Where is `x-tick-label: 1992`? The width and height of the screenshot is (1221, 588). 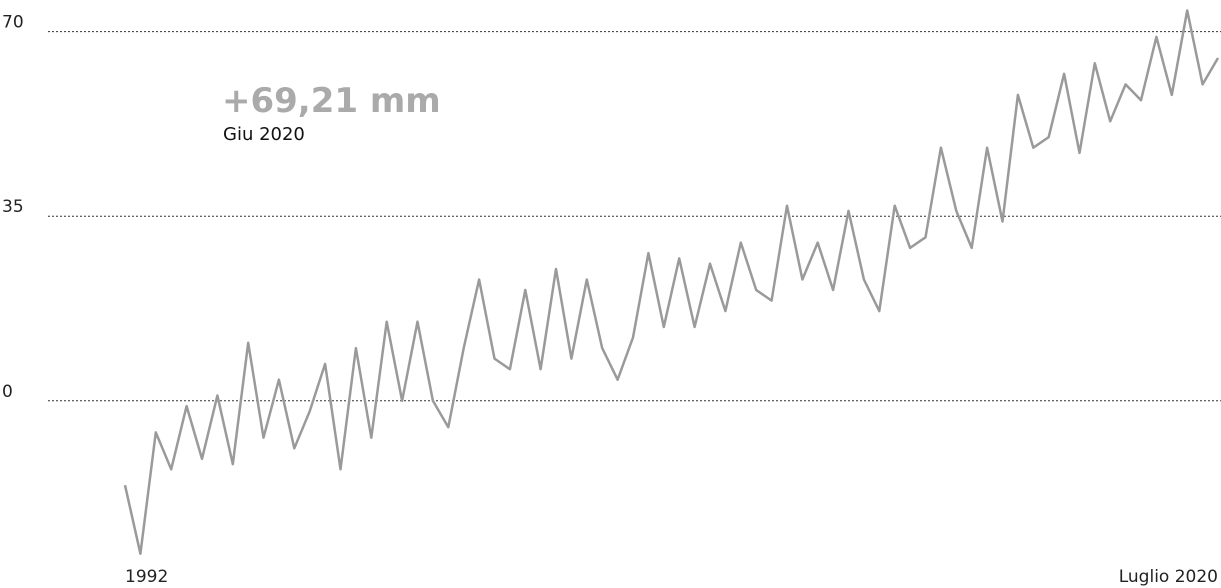 x-tick-label: 1992 is located at coordinates (146, 577).